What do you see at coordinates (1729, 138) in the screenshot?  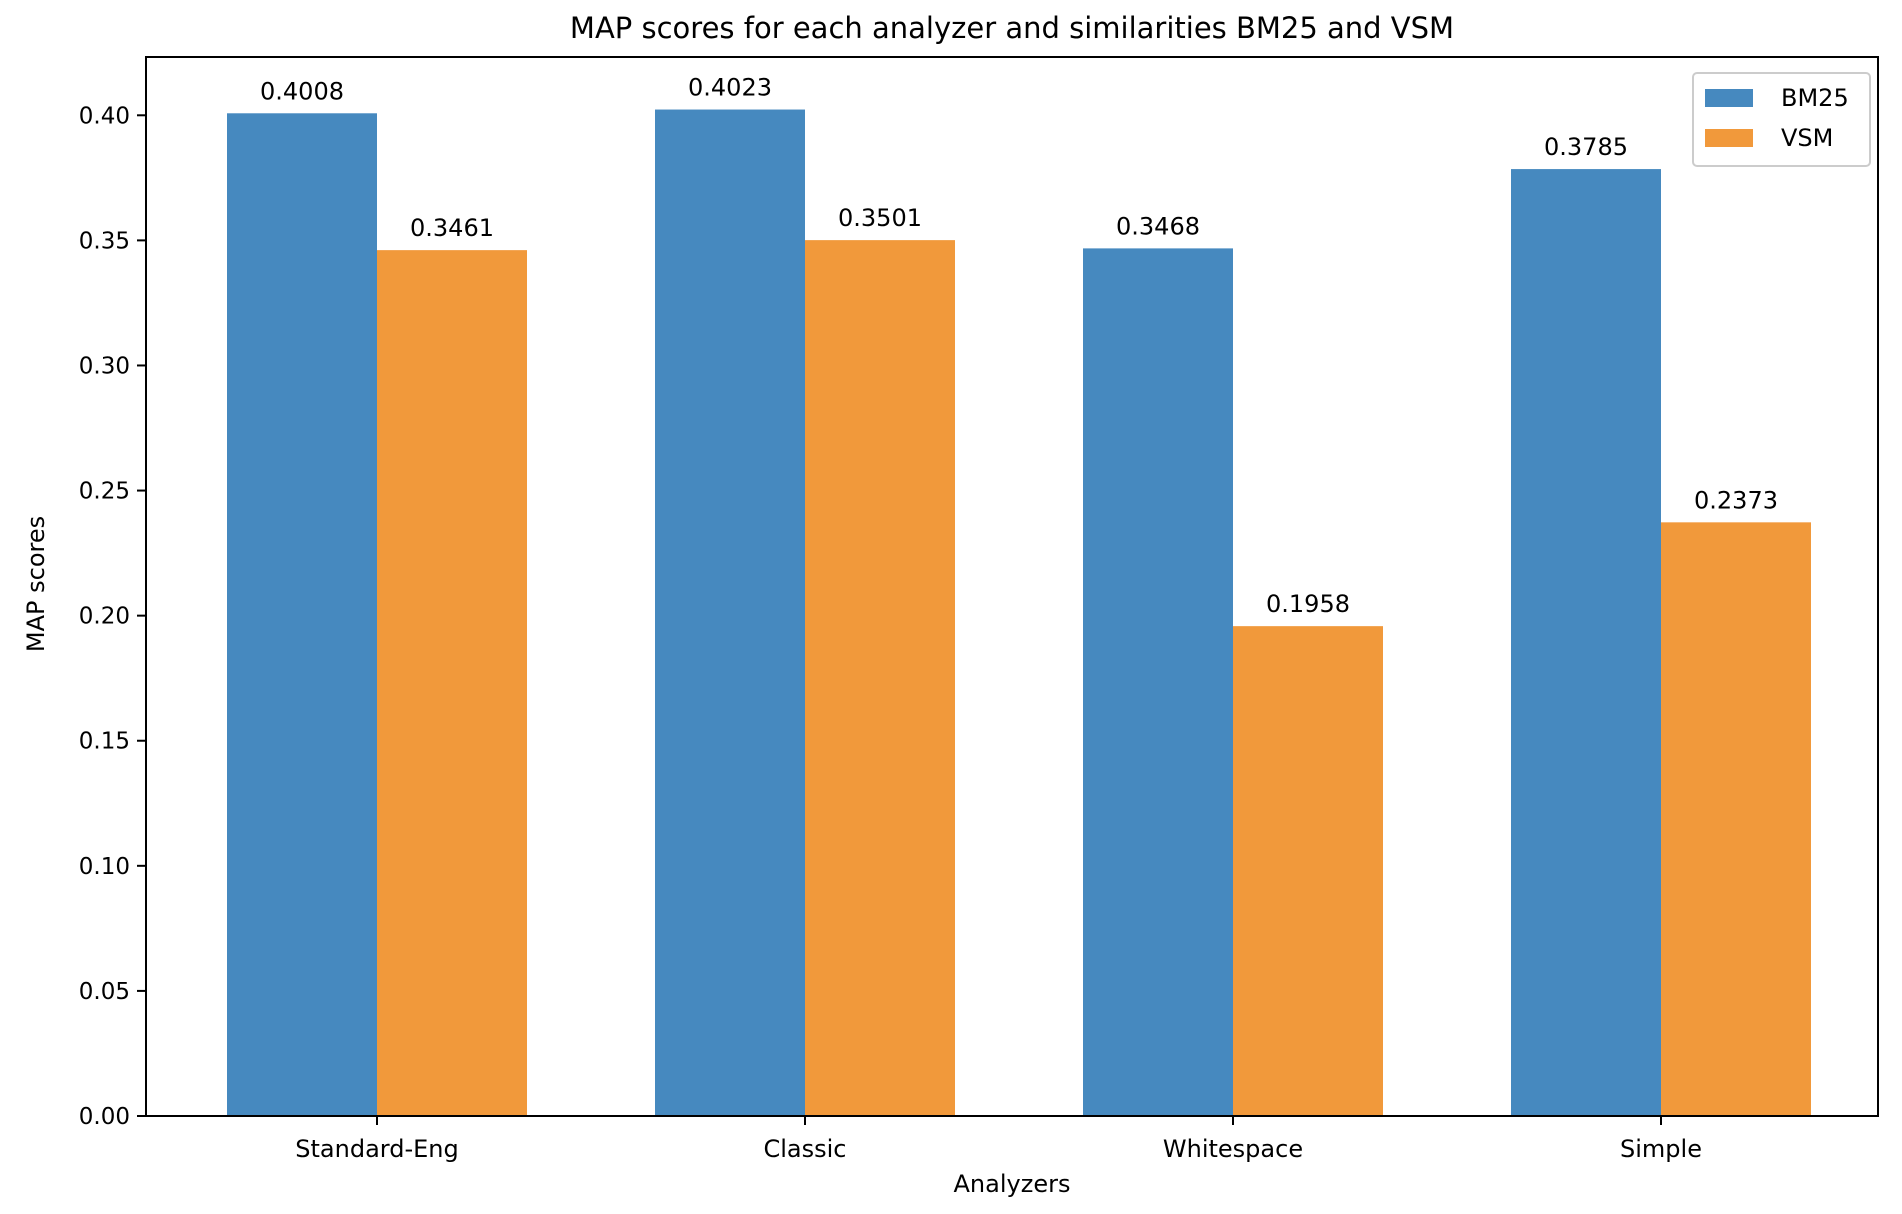 I see `legend-swatch-vsm` at bounding box center [1729, 138].